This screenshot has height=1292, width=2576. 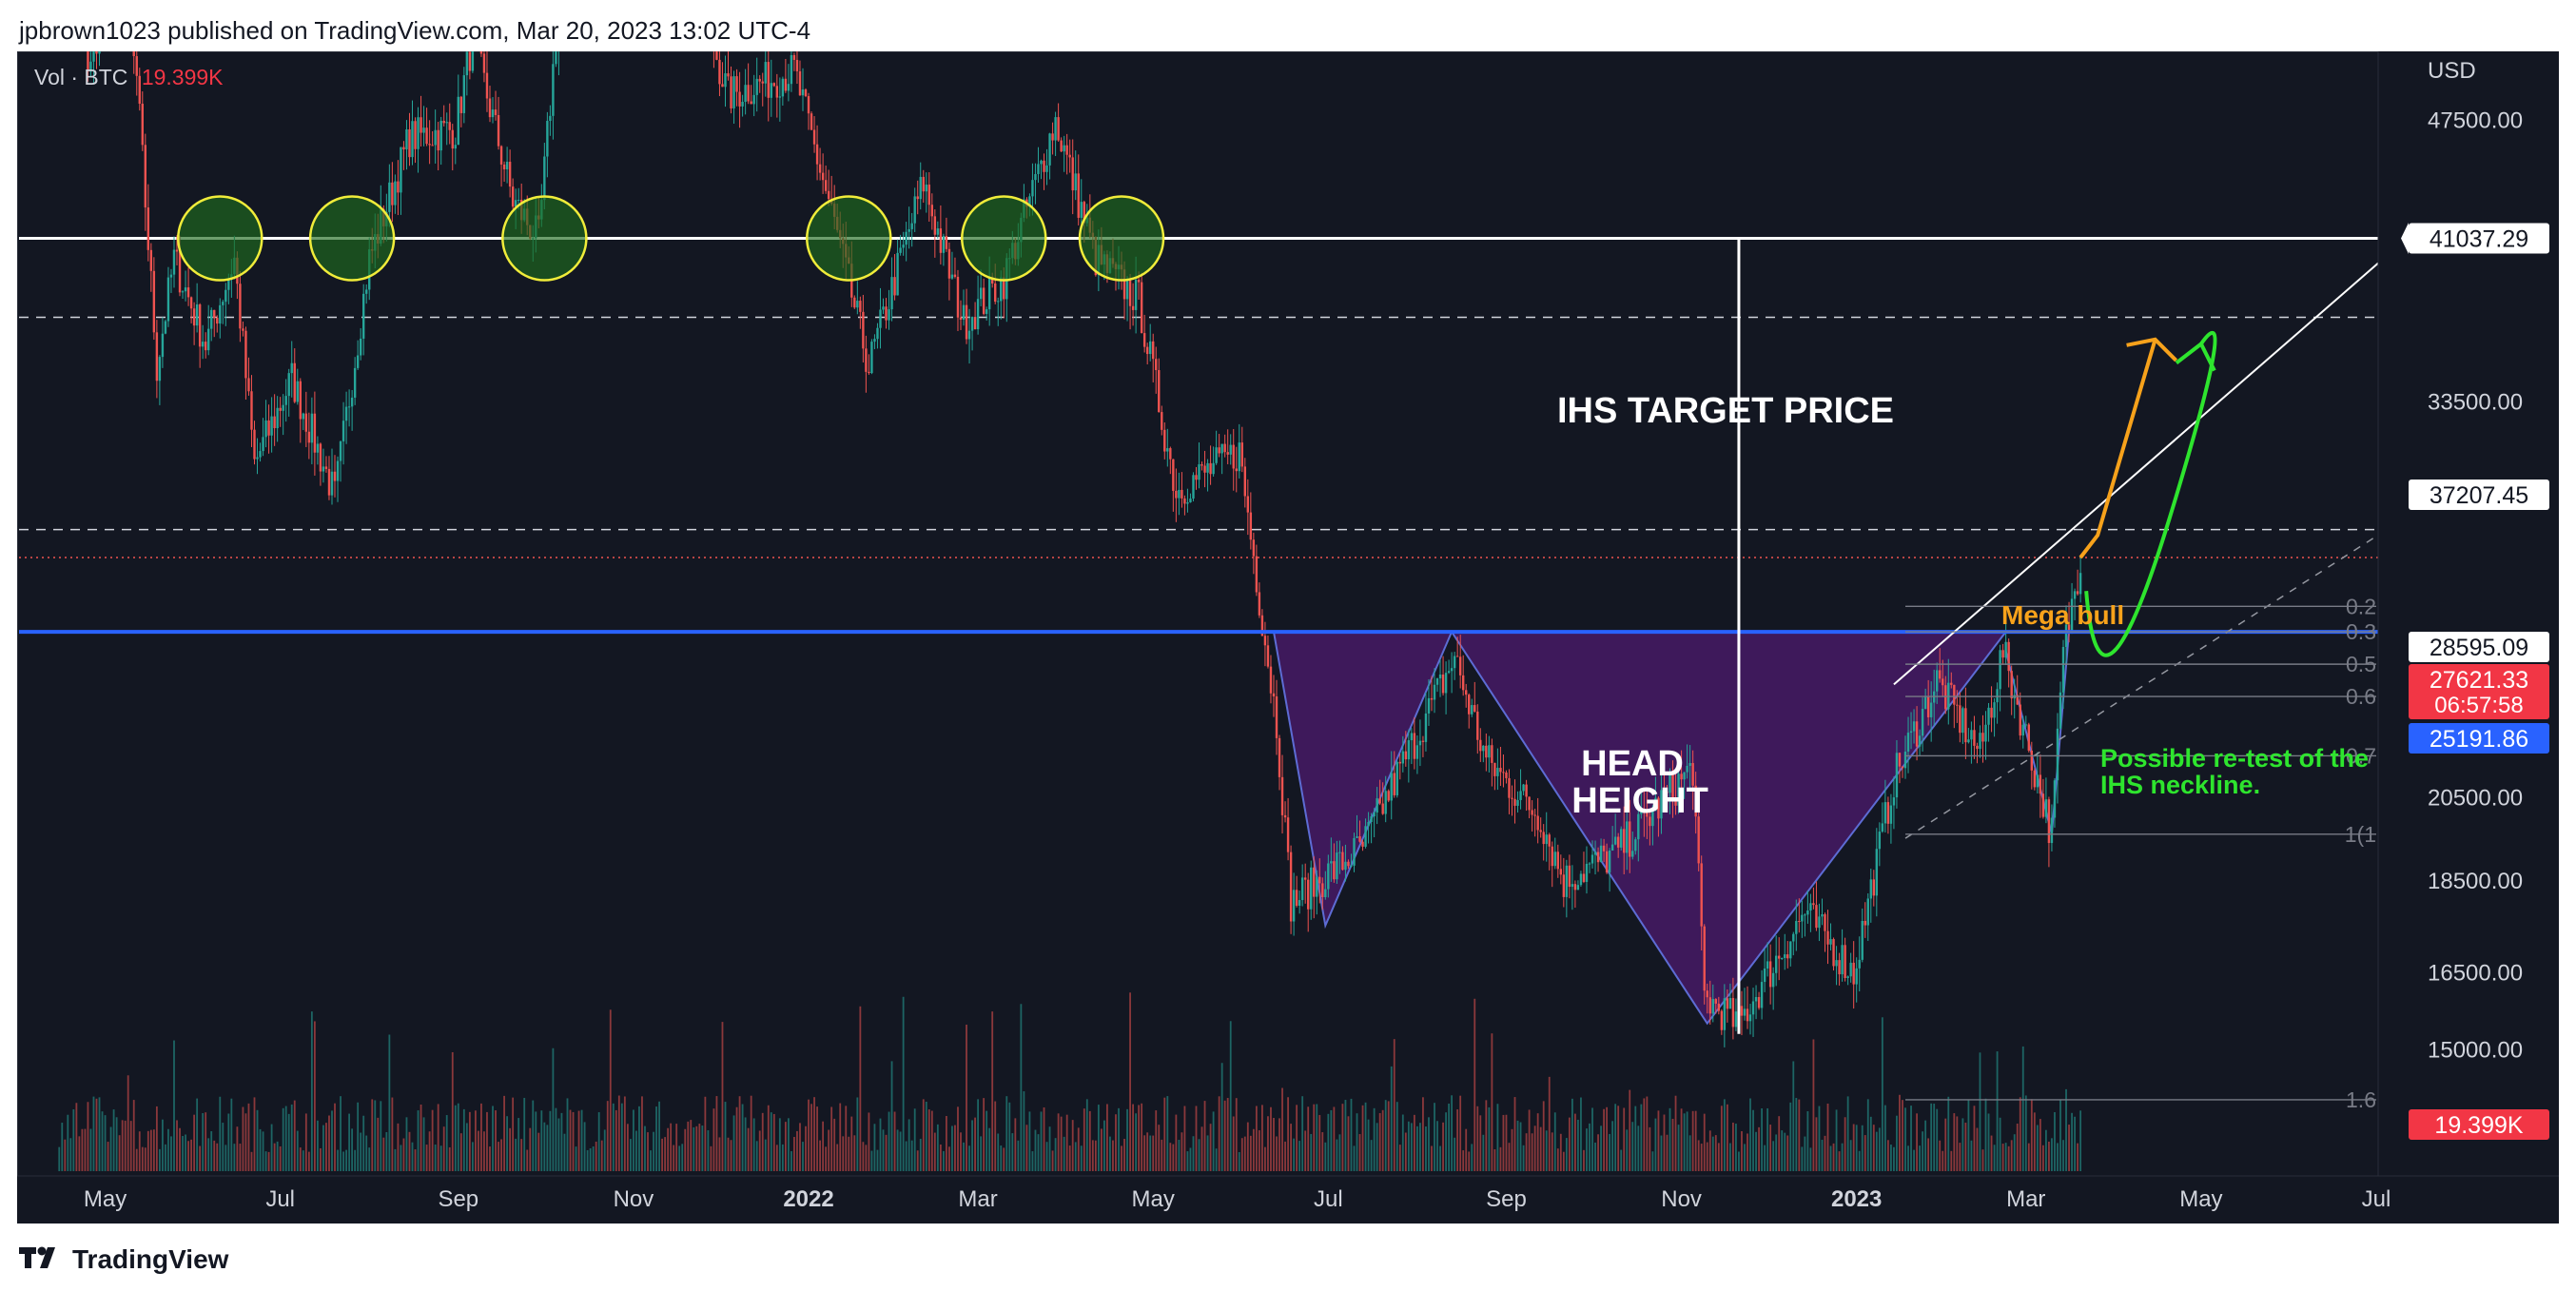 What do you see at coordinates (1288, 1199) in the screenshot?
I see `time-axis-bg` at bounding box center [1288, 1199].